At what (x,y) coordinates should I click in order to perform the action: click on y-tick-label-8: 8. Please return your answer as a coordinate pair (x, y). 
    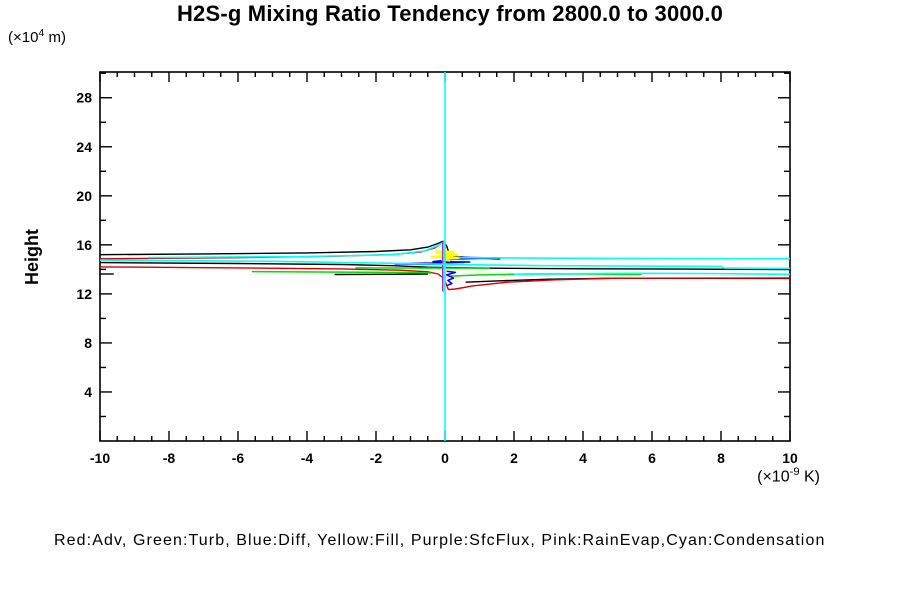
    Looking at the image, I should click on (88, 343).